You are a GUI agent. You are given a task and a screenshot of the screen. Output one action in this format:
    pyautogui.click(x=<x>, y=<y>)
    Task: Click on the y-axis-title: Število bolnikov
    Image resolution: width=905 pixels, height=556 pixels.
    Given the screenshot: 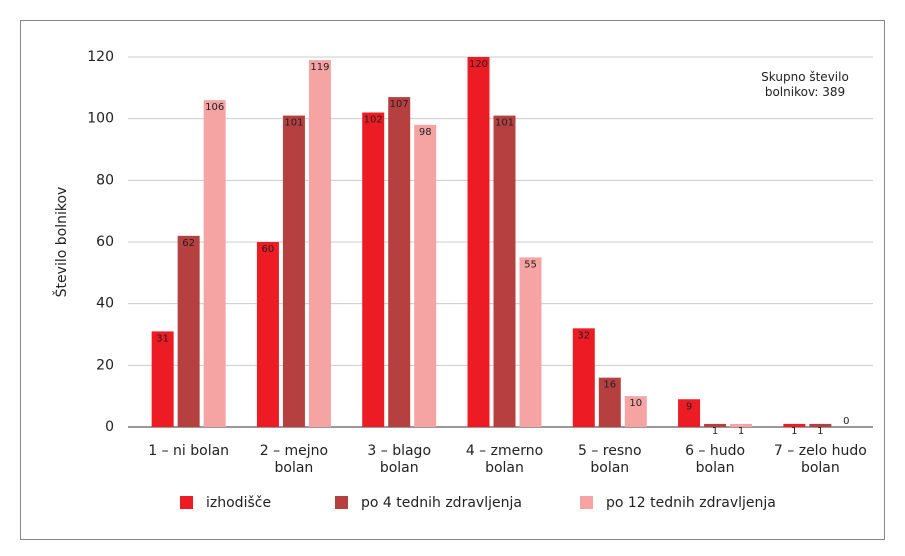 What is the action you would take?
    pyautogui.click(x=61, y=242)
    